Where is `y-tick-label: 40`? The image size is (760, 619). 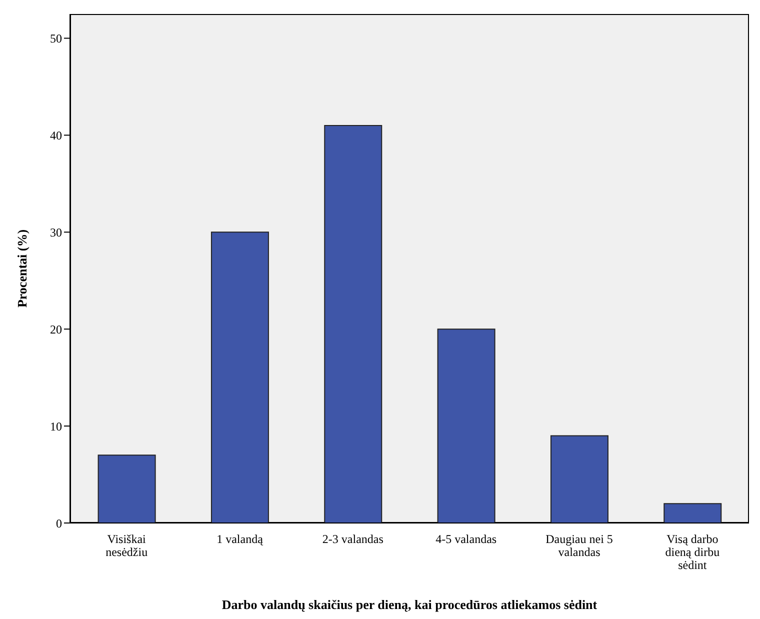
y-tick-label: 40 is located at coordinates (56, 135).